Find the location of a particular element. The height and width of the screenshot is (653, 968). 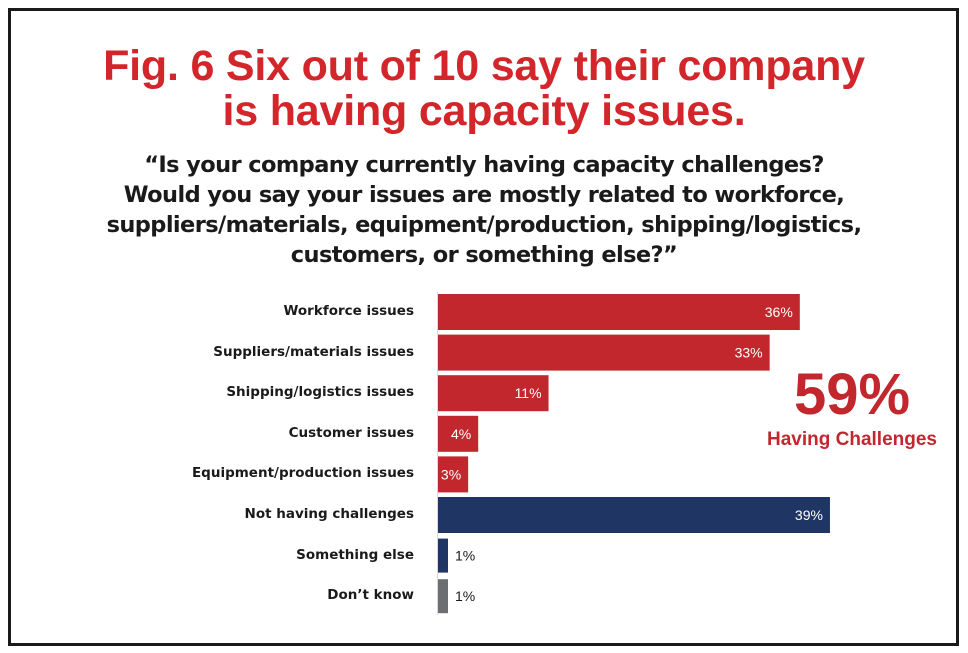

category-label-5: Not having challenges is located at coordinates (329, 514).